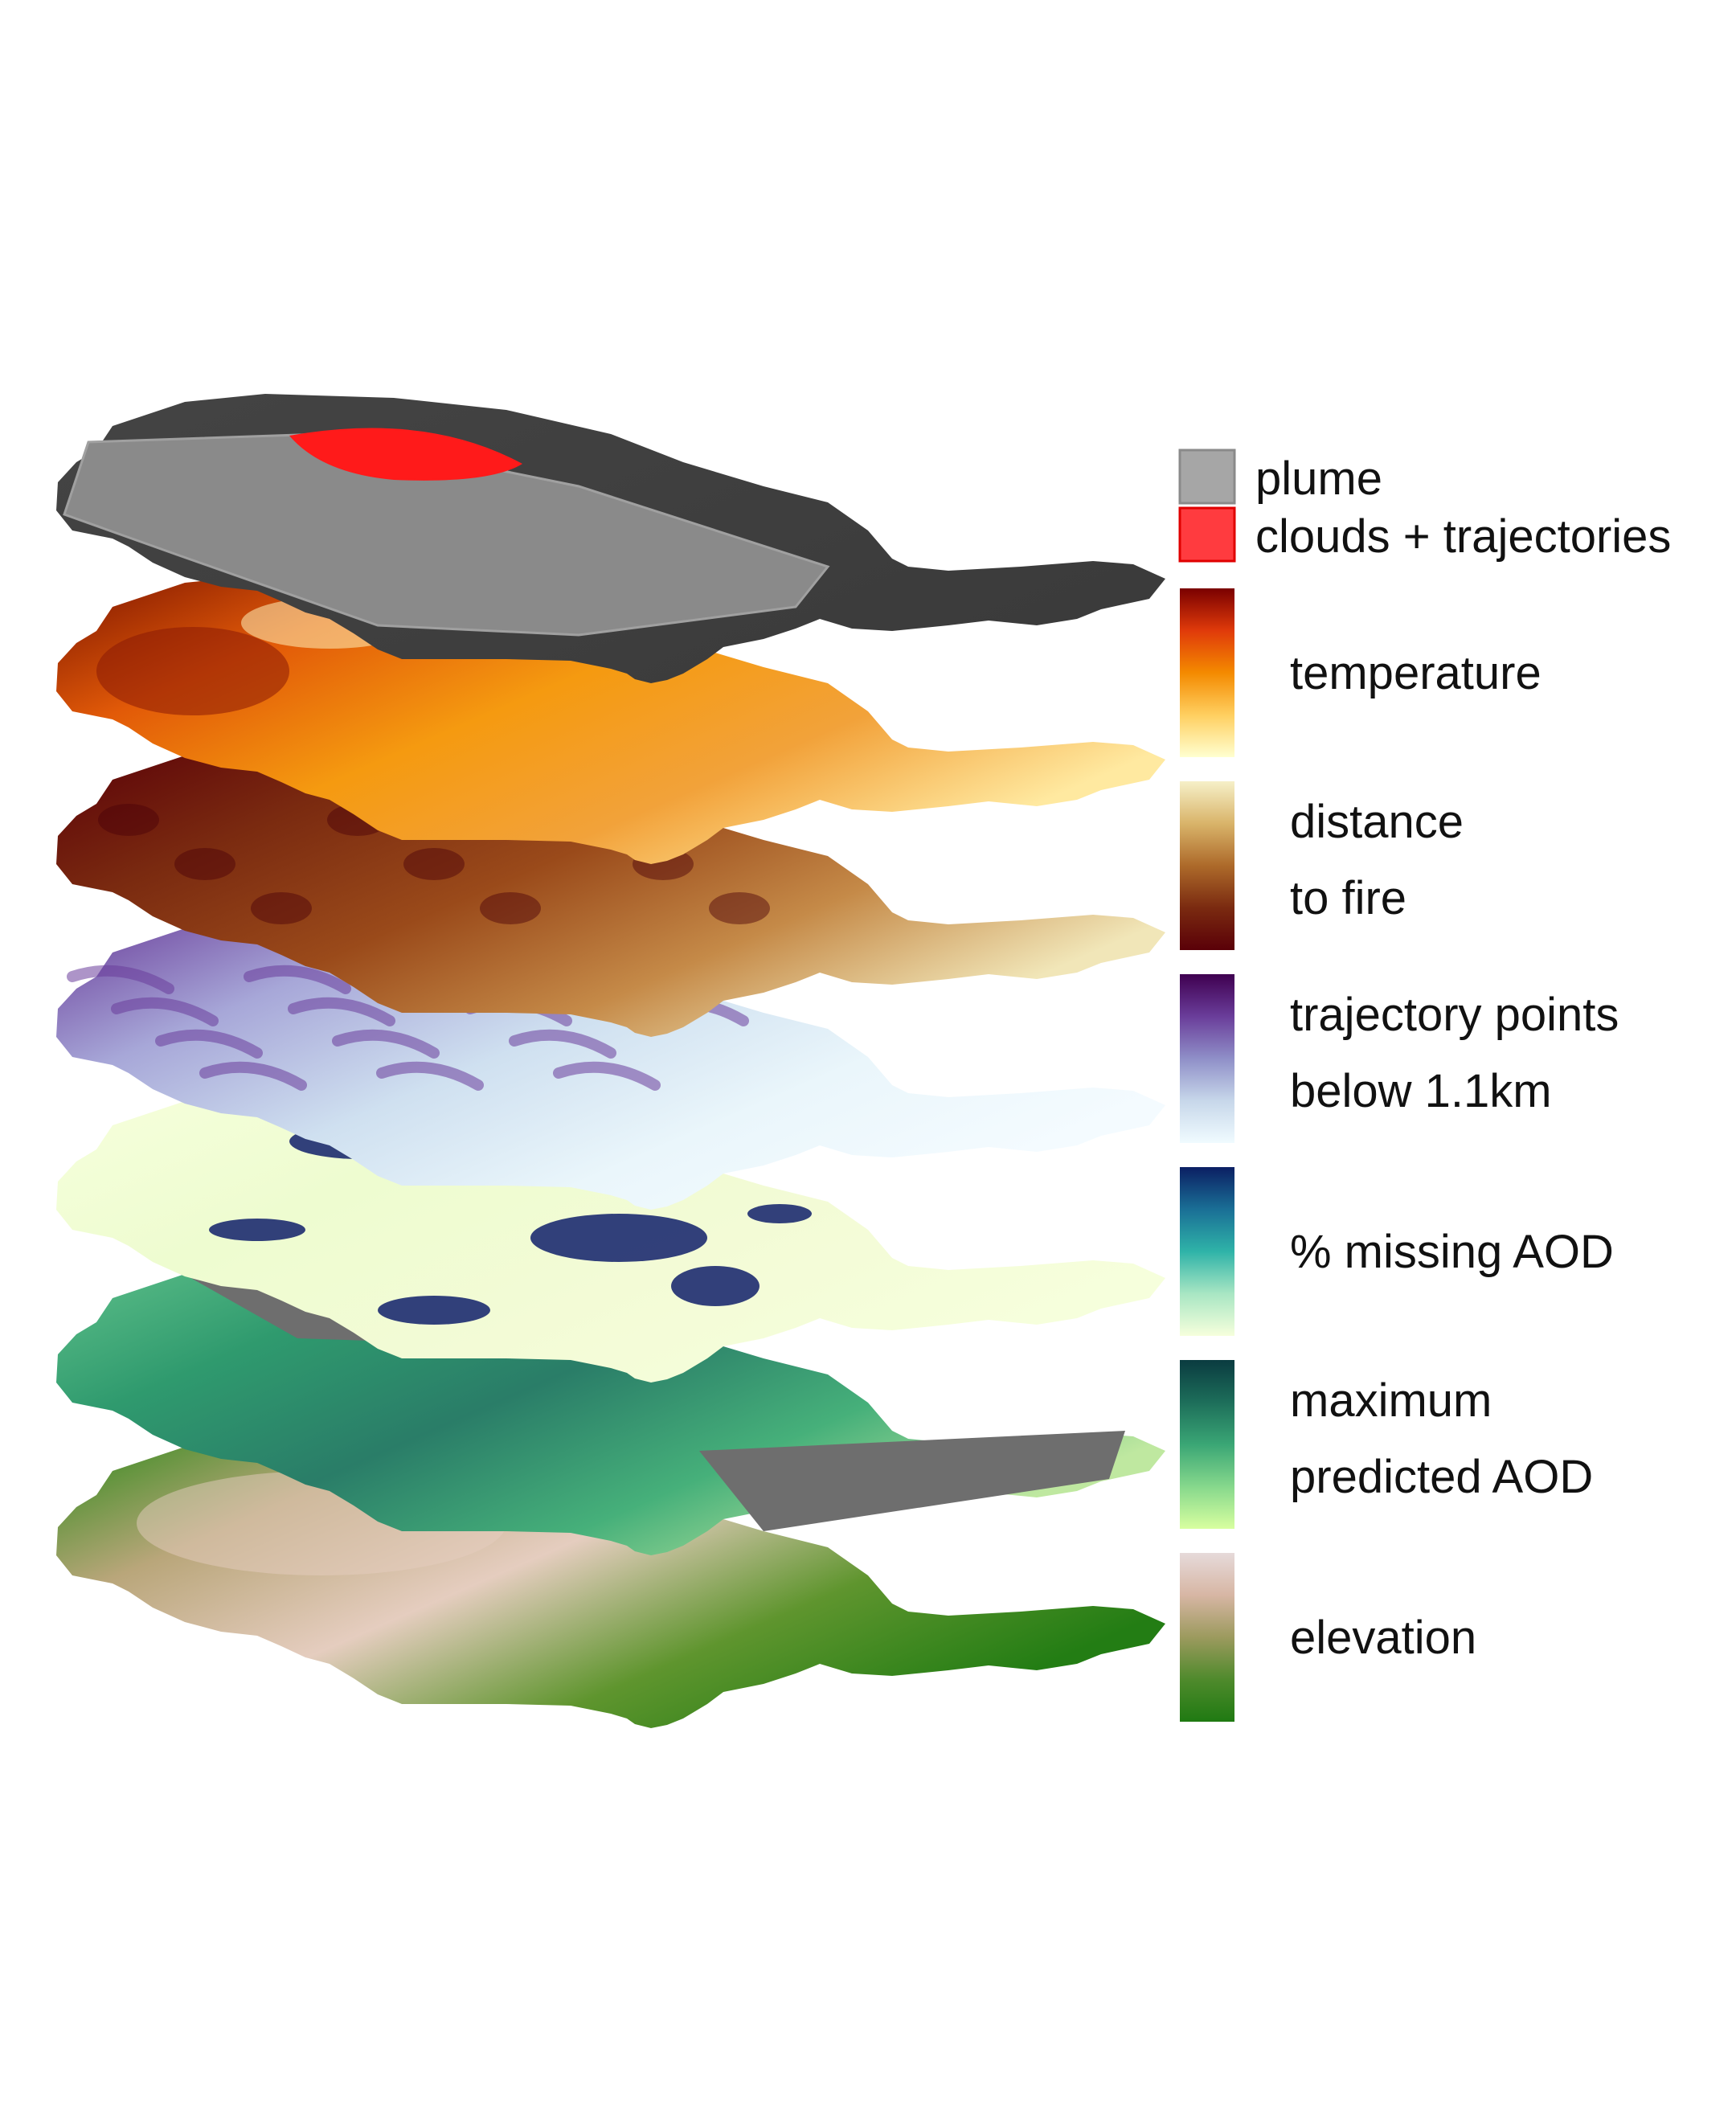  I want to click on clouds-trajectories-area, so click(405, 454).